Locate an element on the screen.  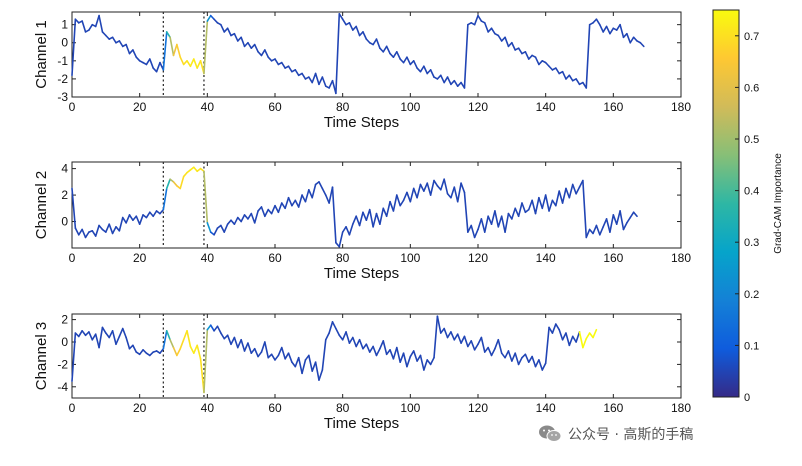
y-axis-label: Channel 2 is located at coordinates (41, 205).